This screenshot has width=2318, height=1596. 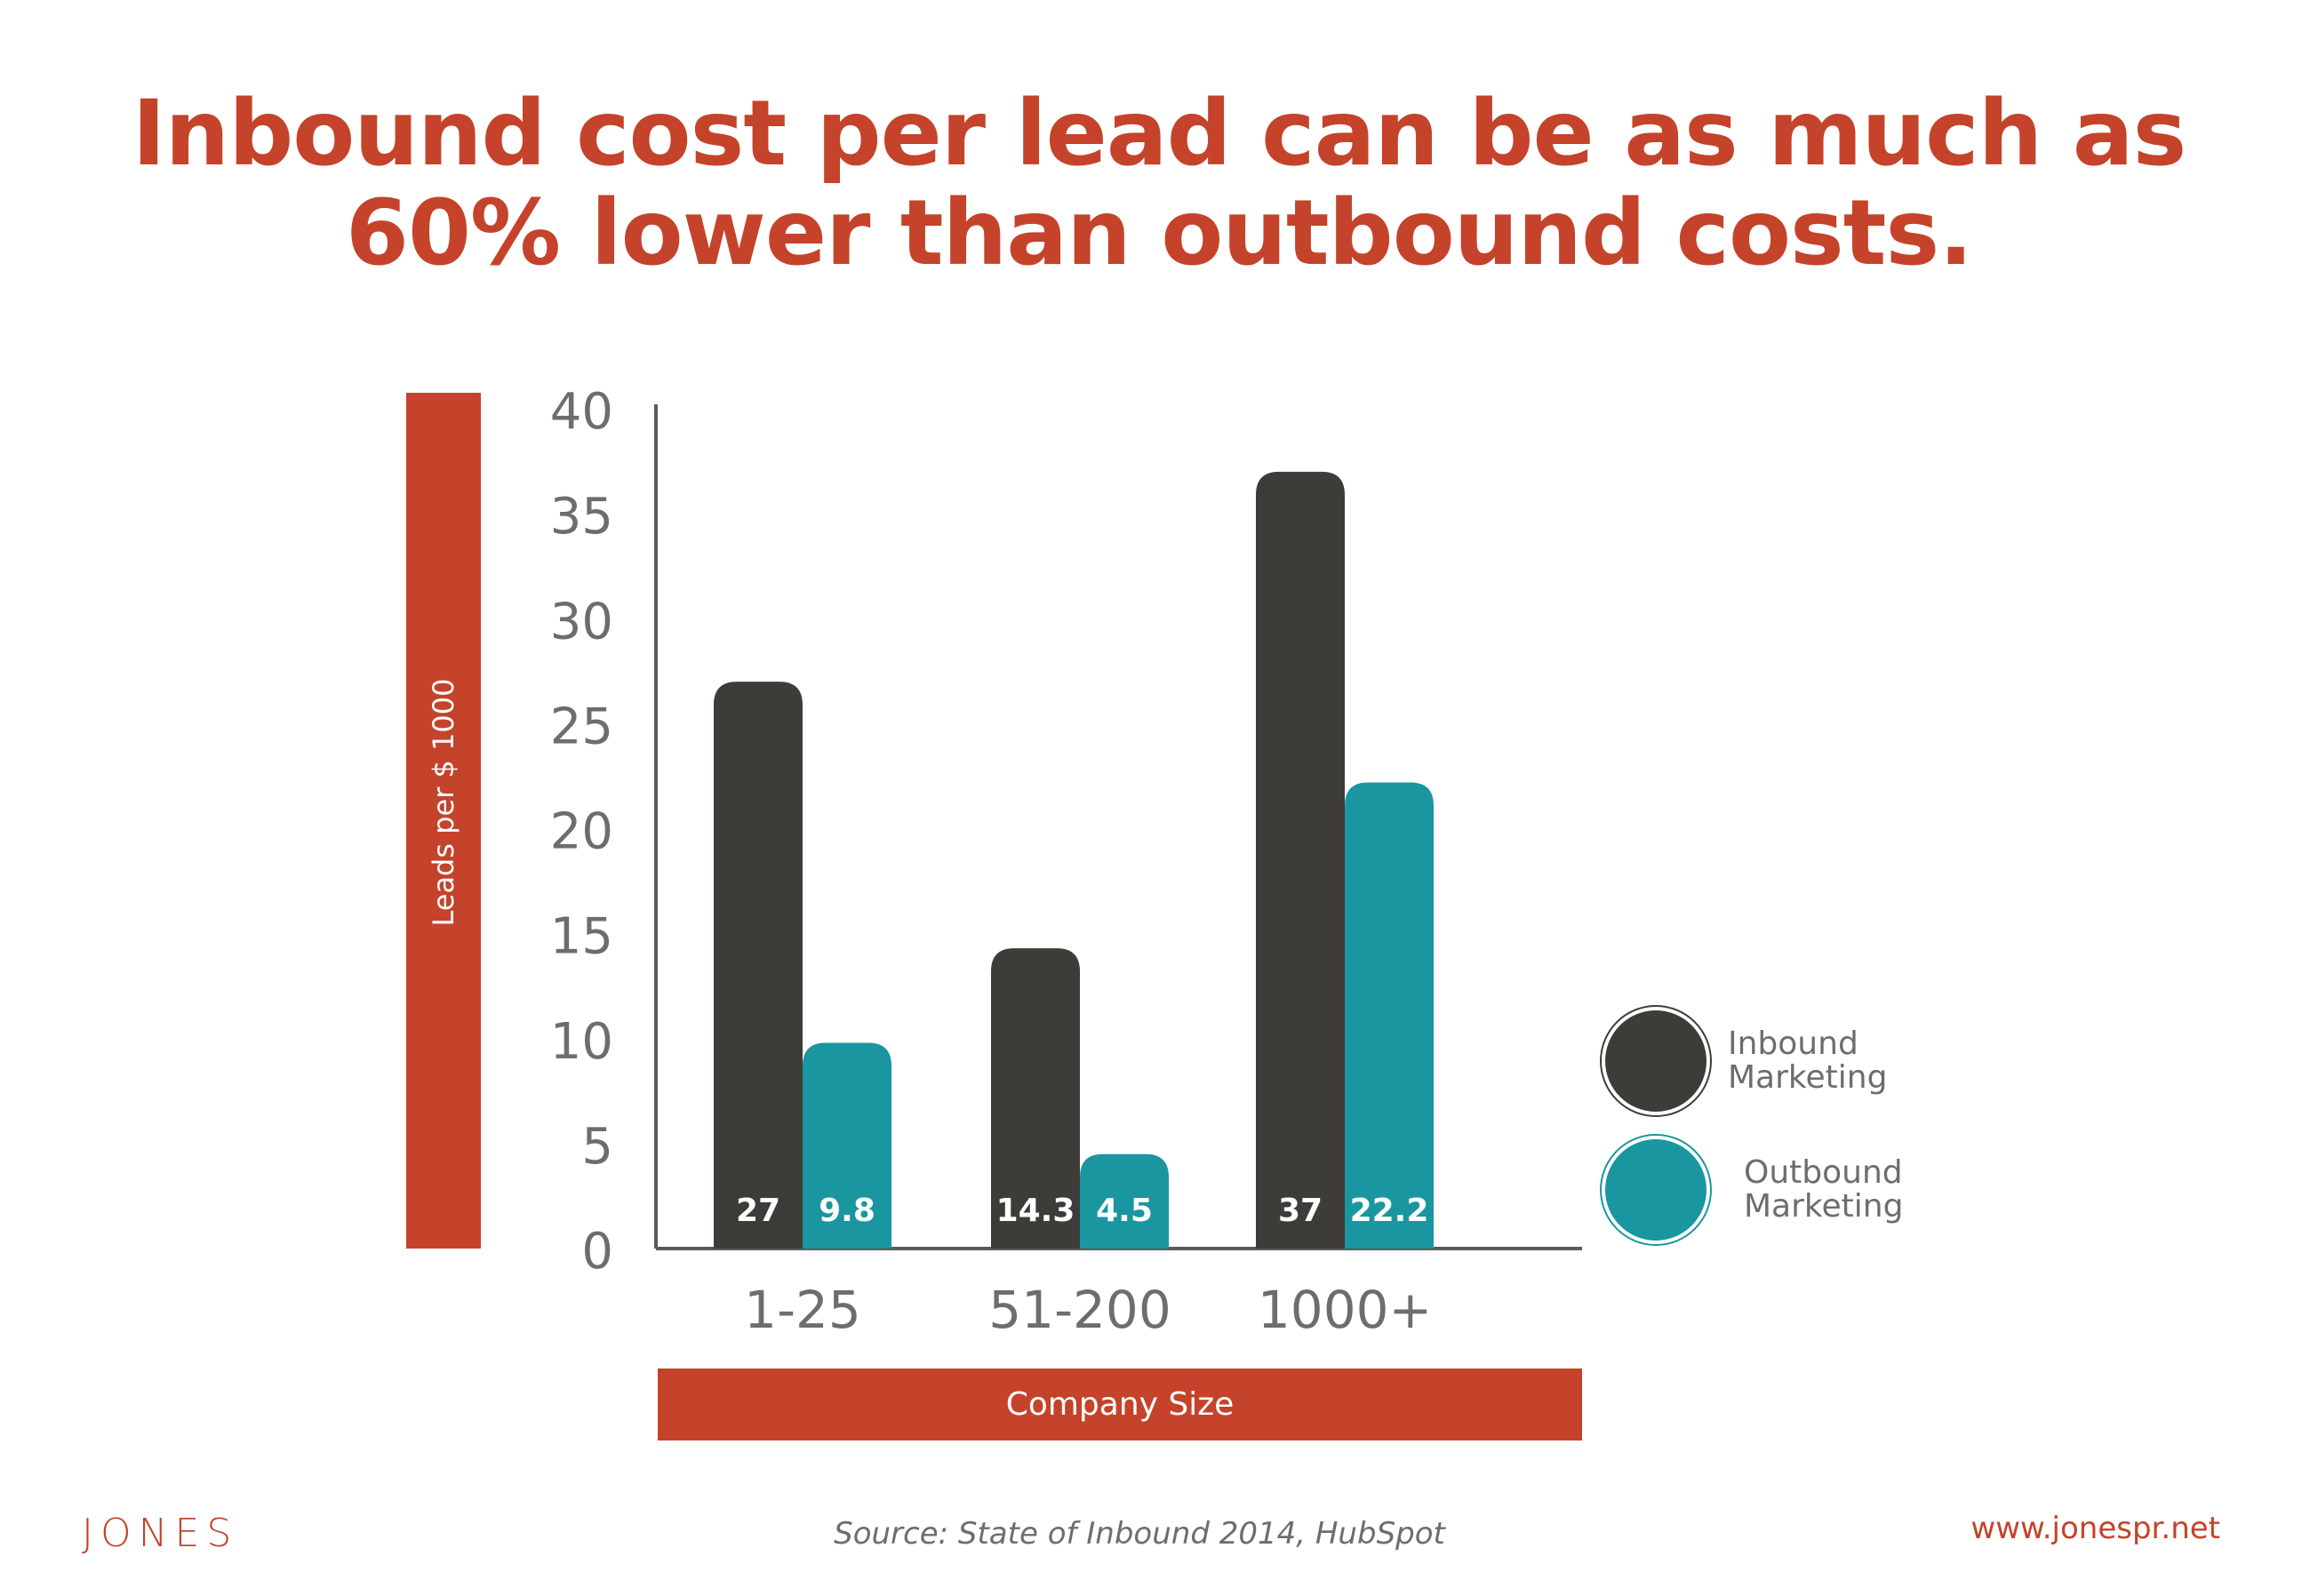 I want to click on y-tick-label: 10, so click(x=582, y=1042).